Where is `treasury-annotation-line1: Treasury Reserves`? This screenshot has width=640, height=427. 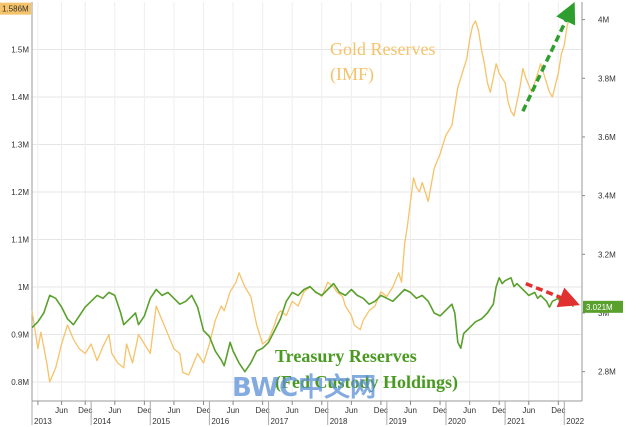 treasury-annotation-line1: Treasury Reserves is located at coordinates (346, 356).